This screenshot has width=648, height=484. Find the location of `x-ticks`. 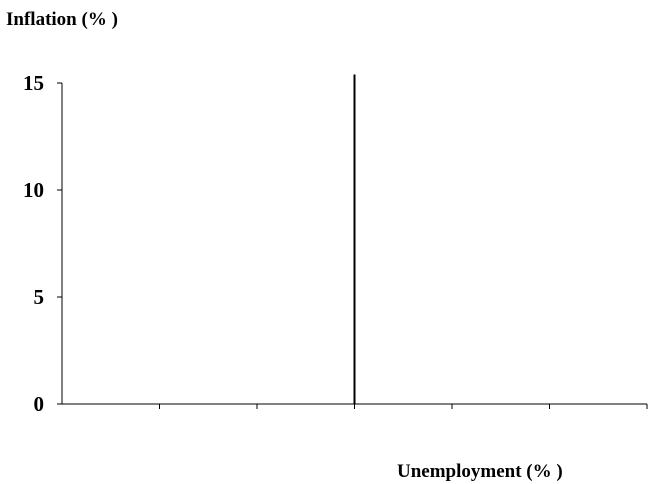

x-ticks is located at coordinates (403, 406).